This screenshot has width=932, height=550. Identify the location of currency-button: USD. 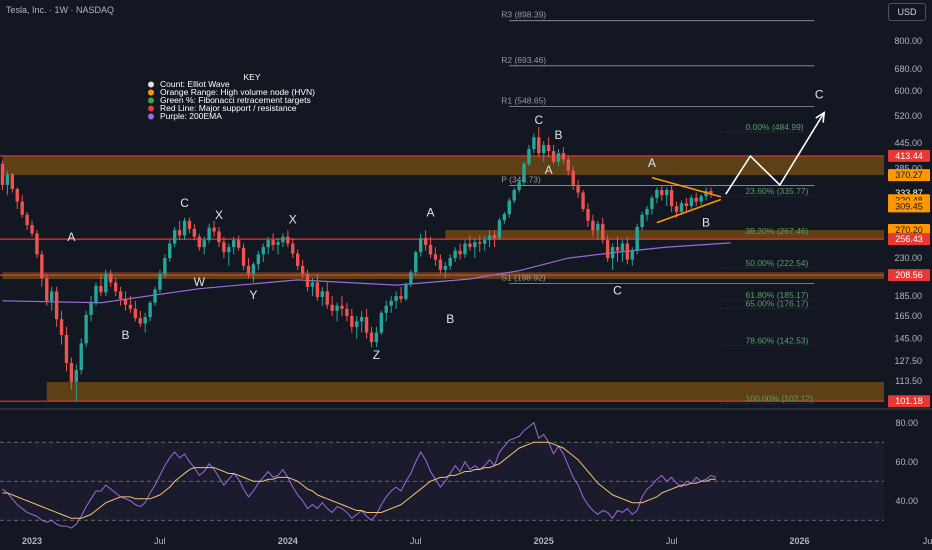
(907, 12).